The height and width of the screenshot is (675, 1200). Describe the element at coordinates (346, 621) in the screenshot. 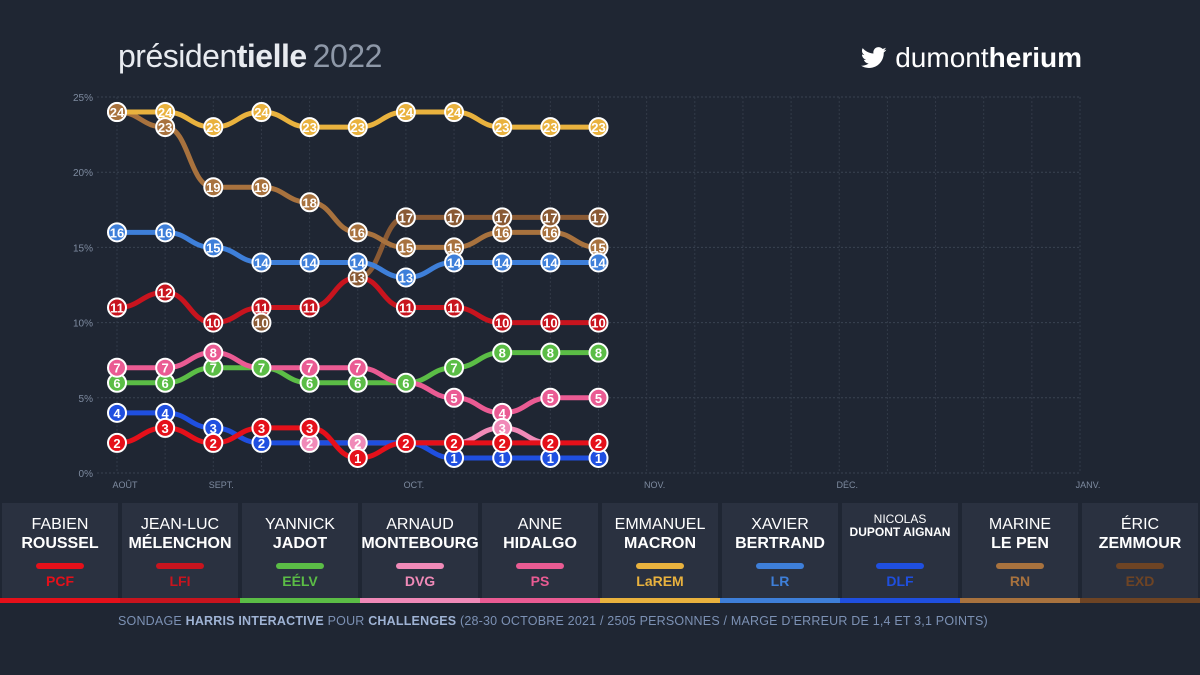

I see `source-mid: POUR` at that location.